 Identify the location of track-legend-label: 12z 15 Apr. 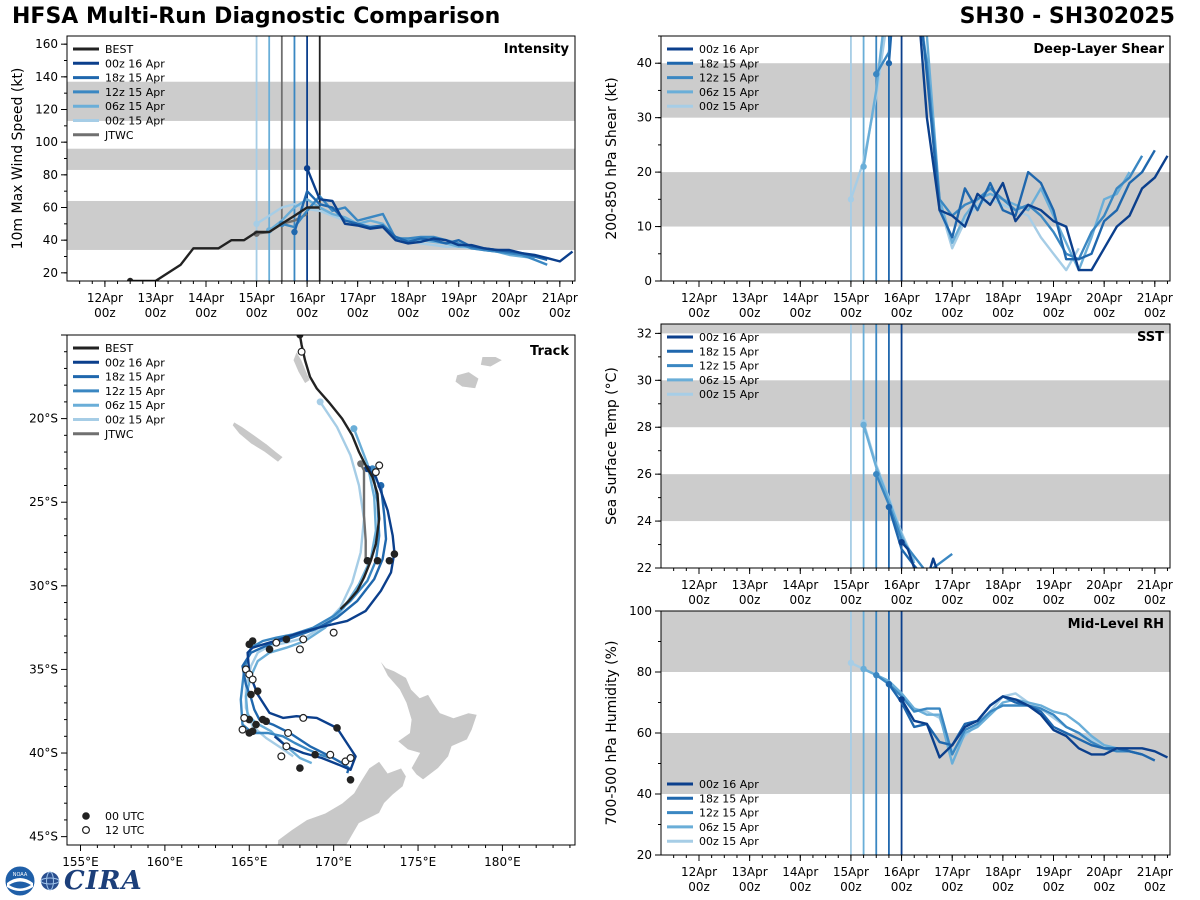
(135, 391).